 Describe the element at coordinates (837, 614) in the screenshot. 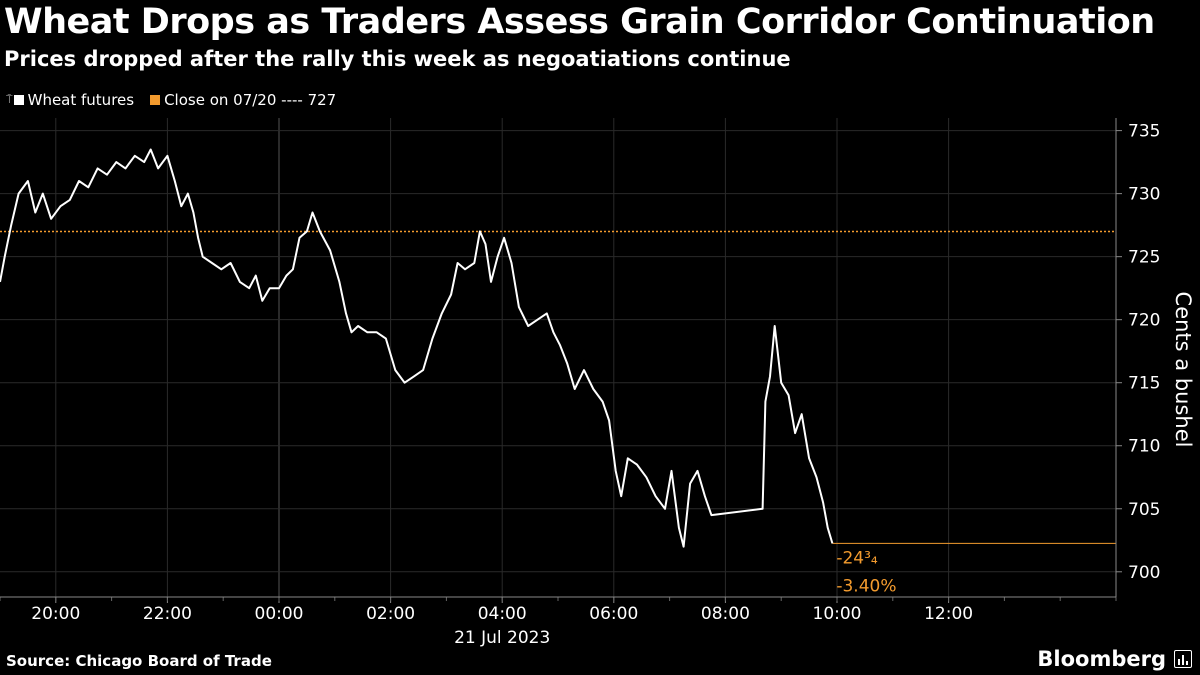

I see `x-tick-label: 10:00` at that location.